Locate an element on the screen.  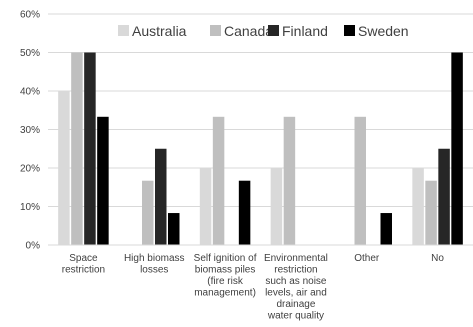
y-tick-label: 30% is located at coordinates (30, 130).